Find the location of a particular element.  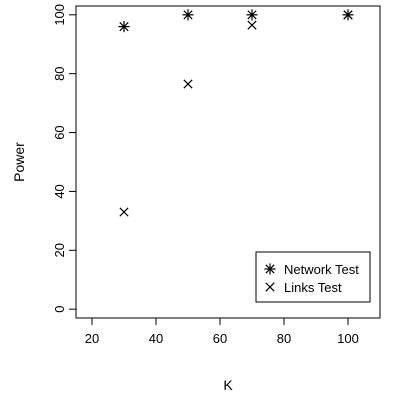

x-tick-label: 60 is located at coordinates (220, 338).